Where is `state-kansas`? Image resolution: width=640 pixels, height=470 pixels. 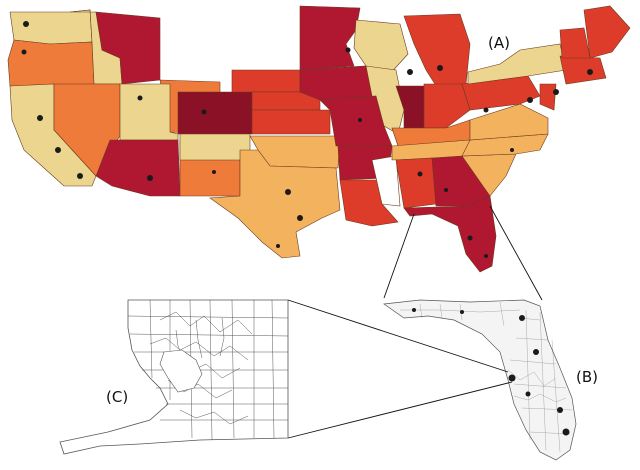
state-kansas is located at coordinates (215, 147).